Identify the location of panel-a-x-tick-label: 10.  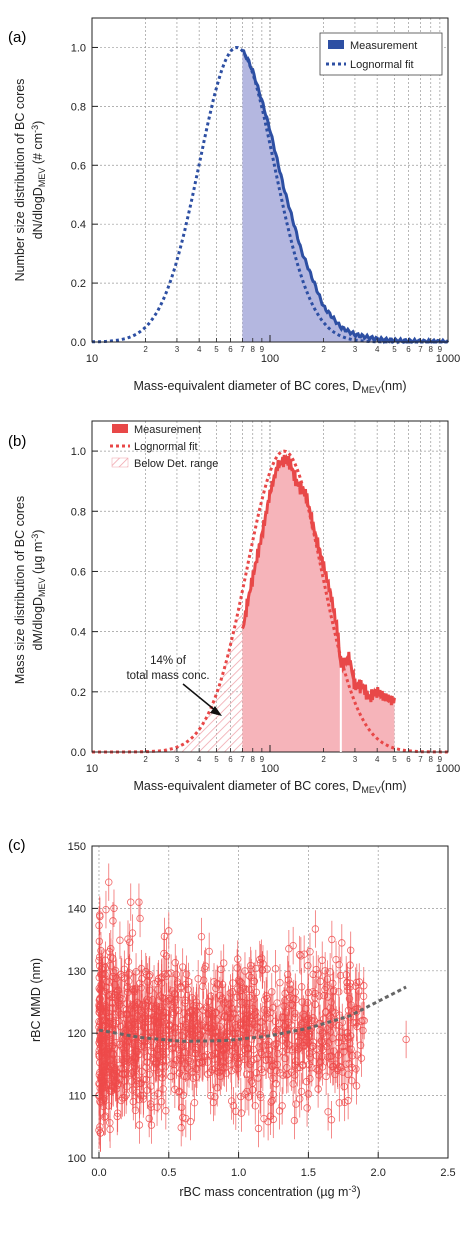
(92, 359).